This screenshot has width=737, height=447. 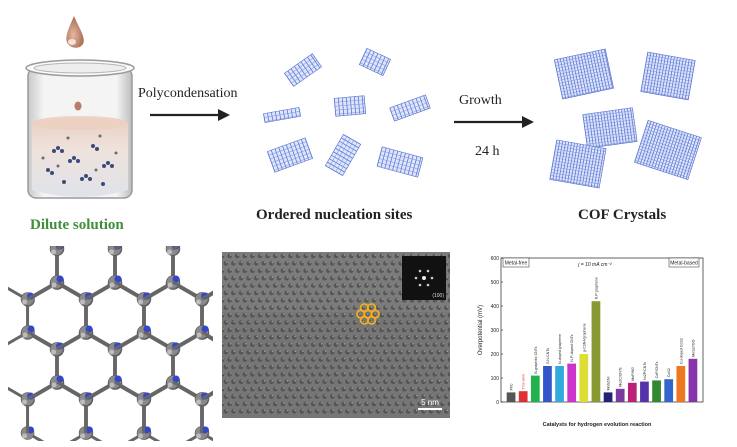 I want to click on bar-data-label: N,P-doped CNTs, so click(x=572, y=347).